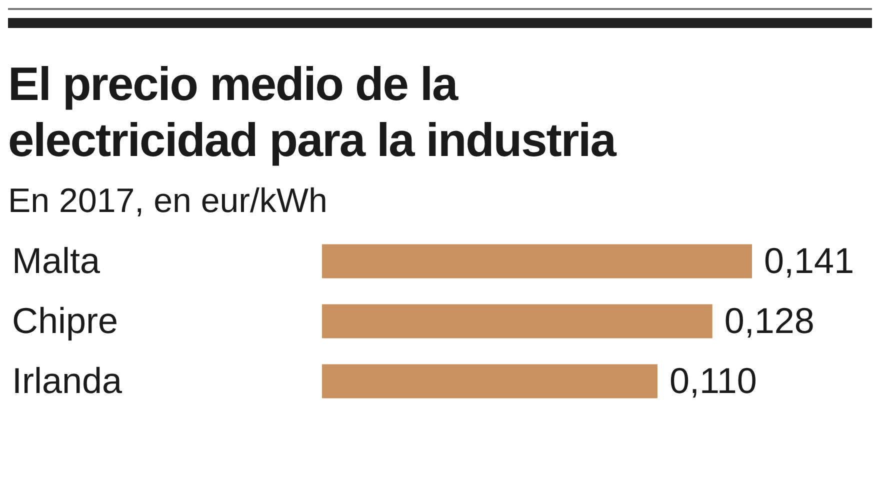  What do you see at coordinates (168, 201) in the screenshot?
I see `chart-subtitle: En 2017, en eur/kWh` at bounding box center [168, 201].